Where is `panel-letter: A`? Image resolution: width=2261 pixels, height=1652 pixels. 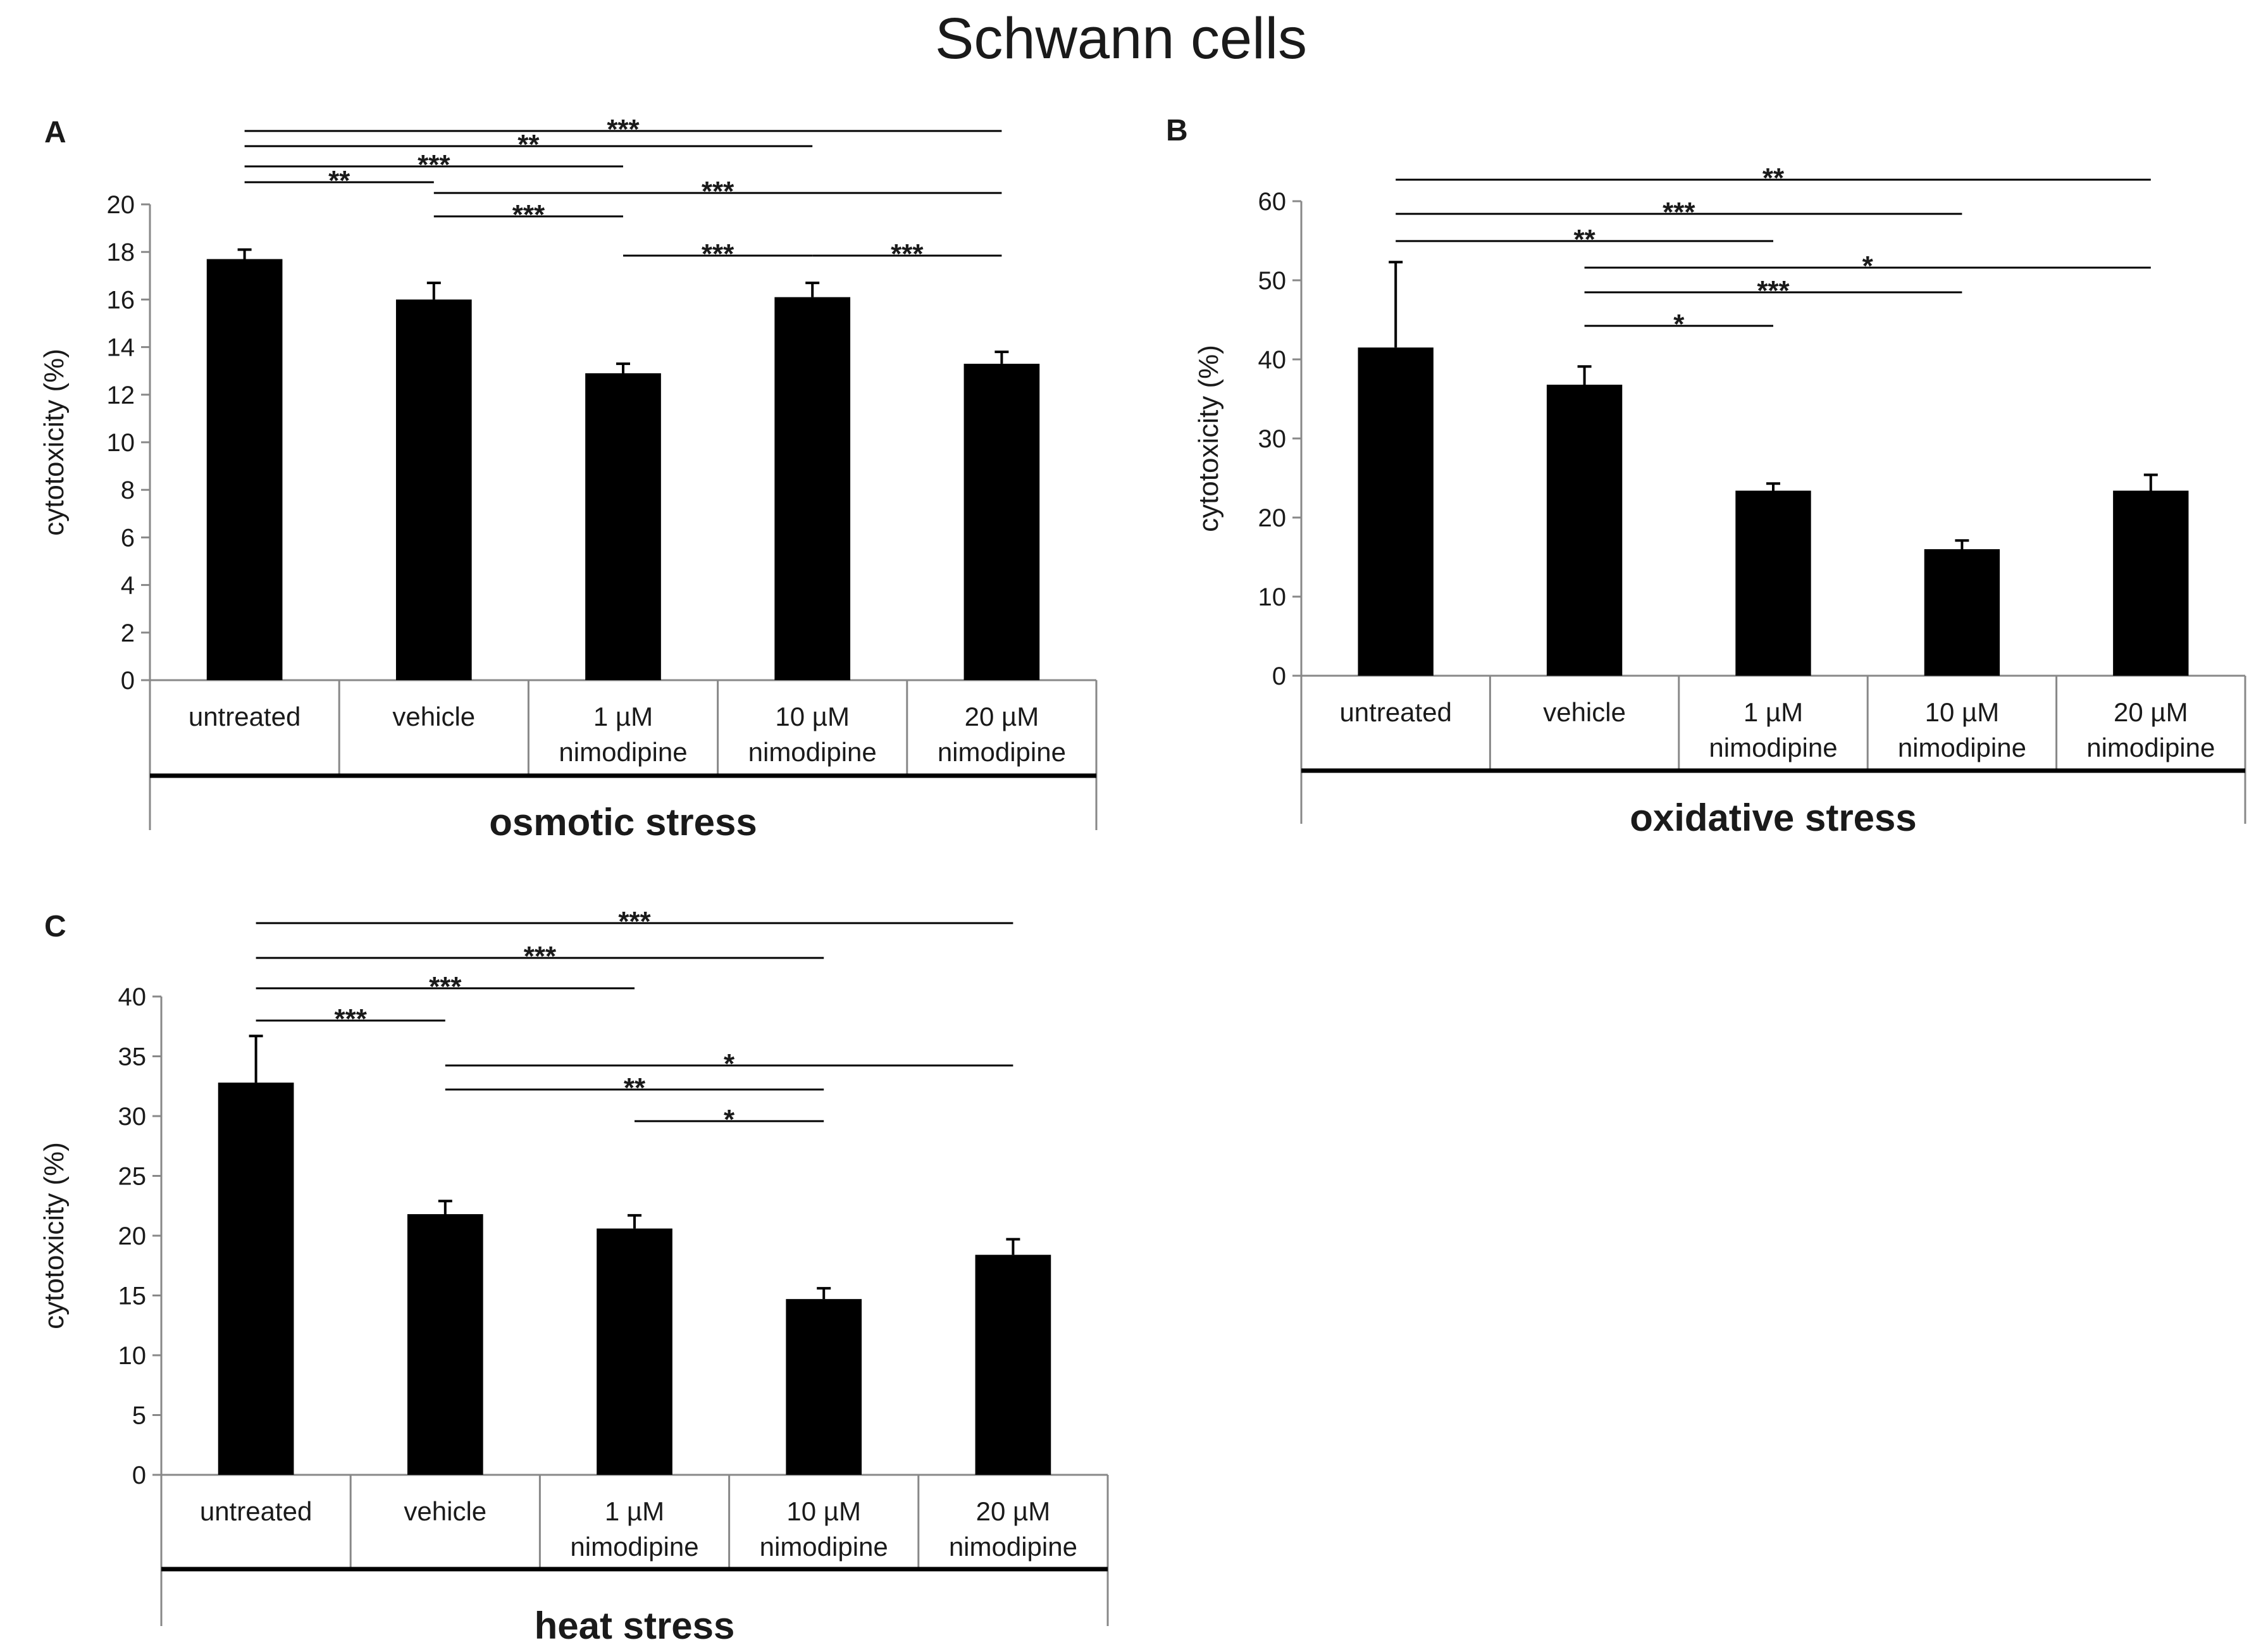
panel-letter: A is located at coordinates (55, 132).